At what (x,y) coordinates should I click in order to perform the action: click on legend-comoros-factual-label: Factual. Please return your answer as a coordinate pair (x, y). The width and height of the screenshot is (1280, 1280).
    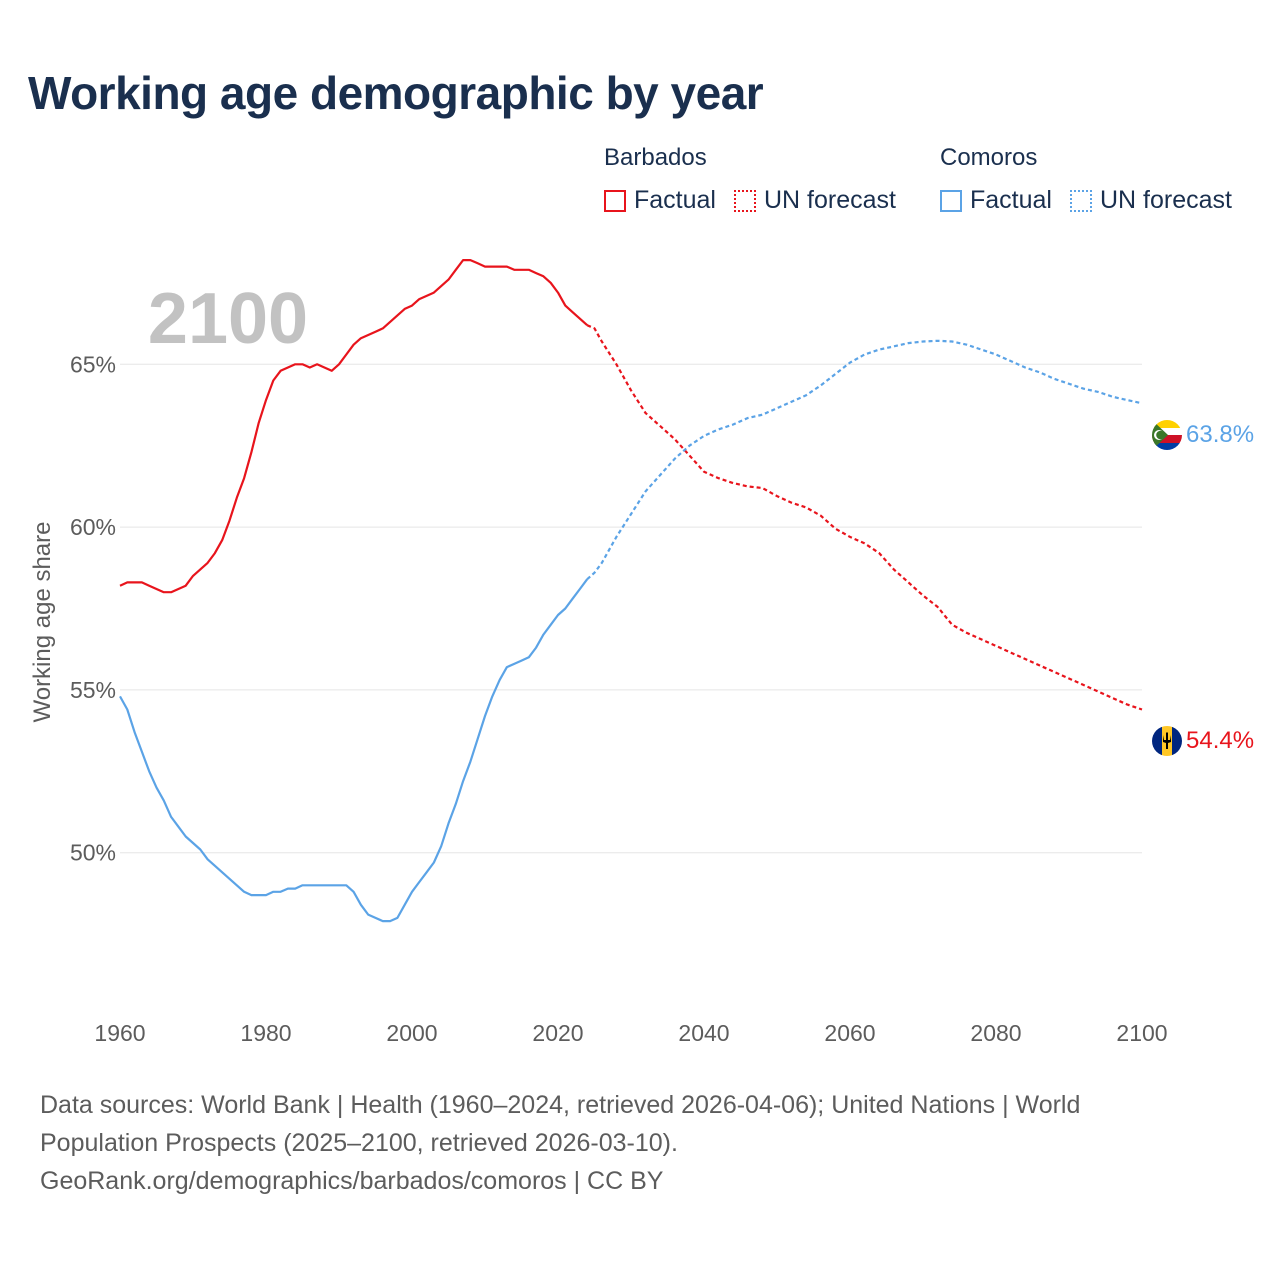
    Looking at the image, I should click on (1011, 200).